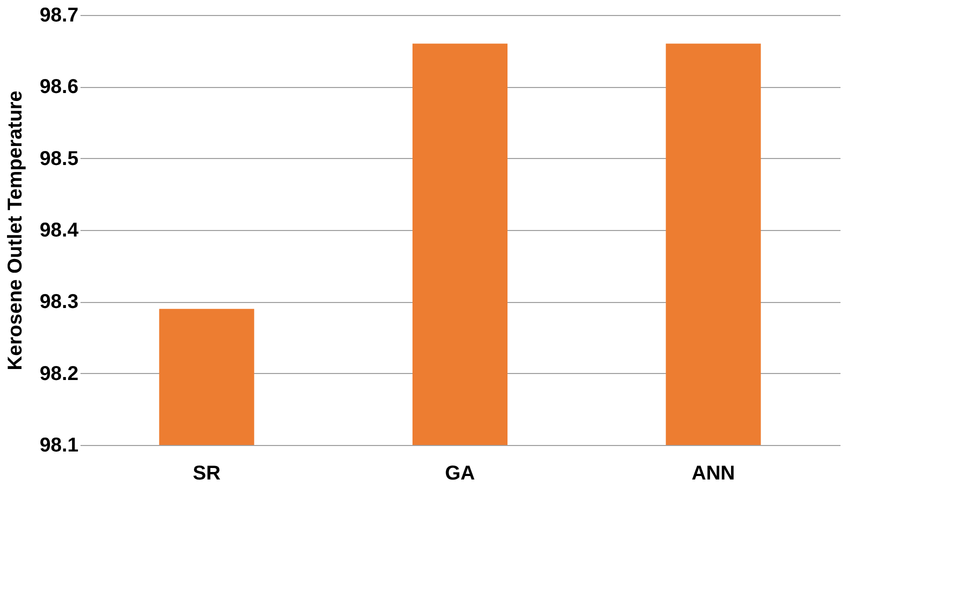 The image size is (953, 591). I want to click on y-tick-label: 98.7, so click(59, 15).